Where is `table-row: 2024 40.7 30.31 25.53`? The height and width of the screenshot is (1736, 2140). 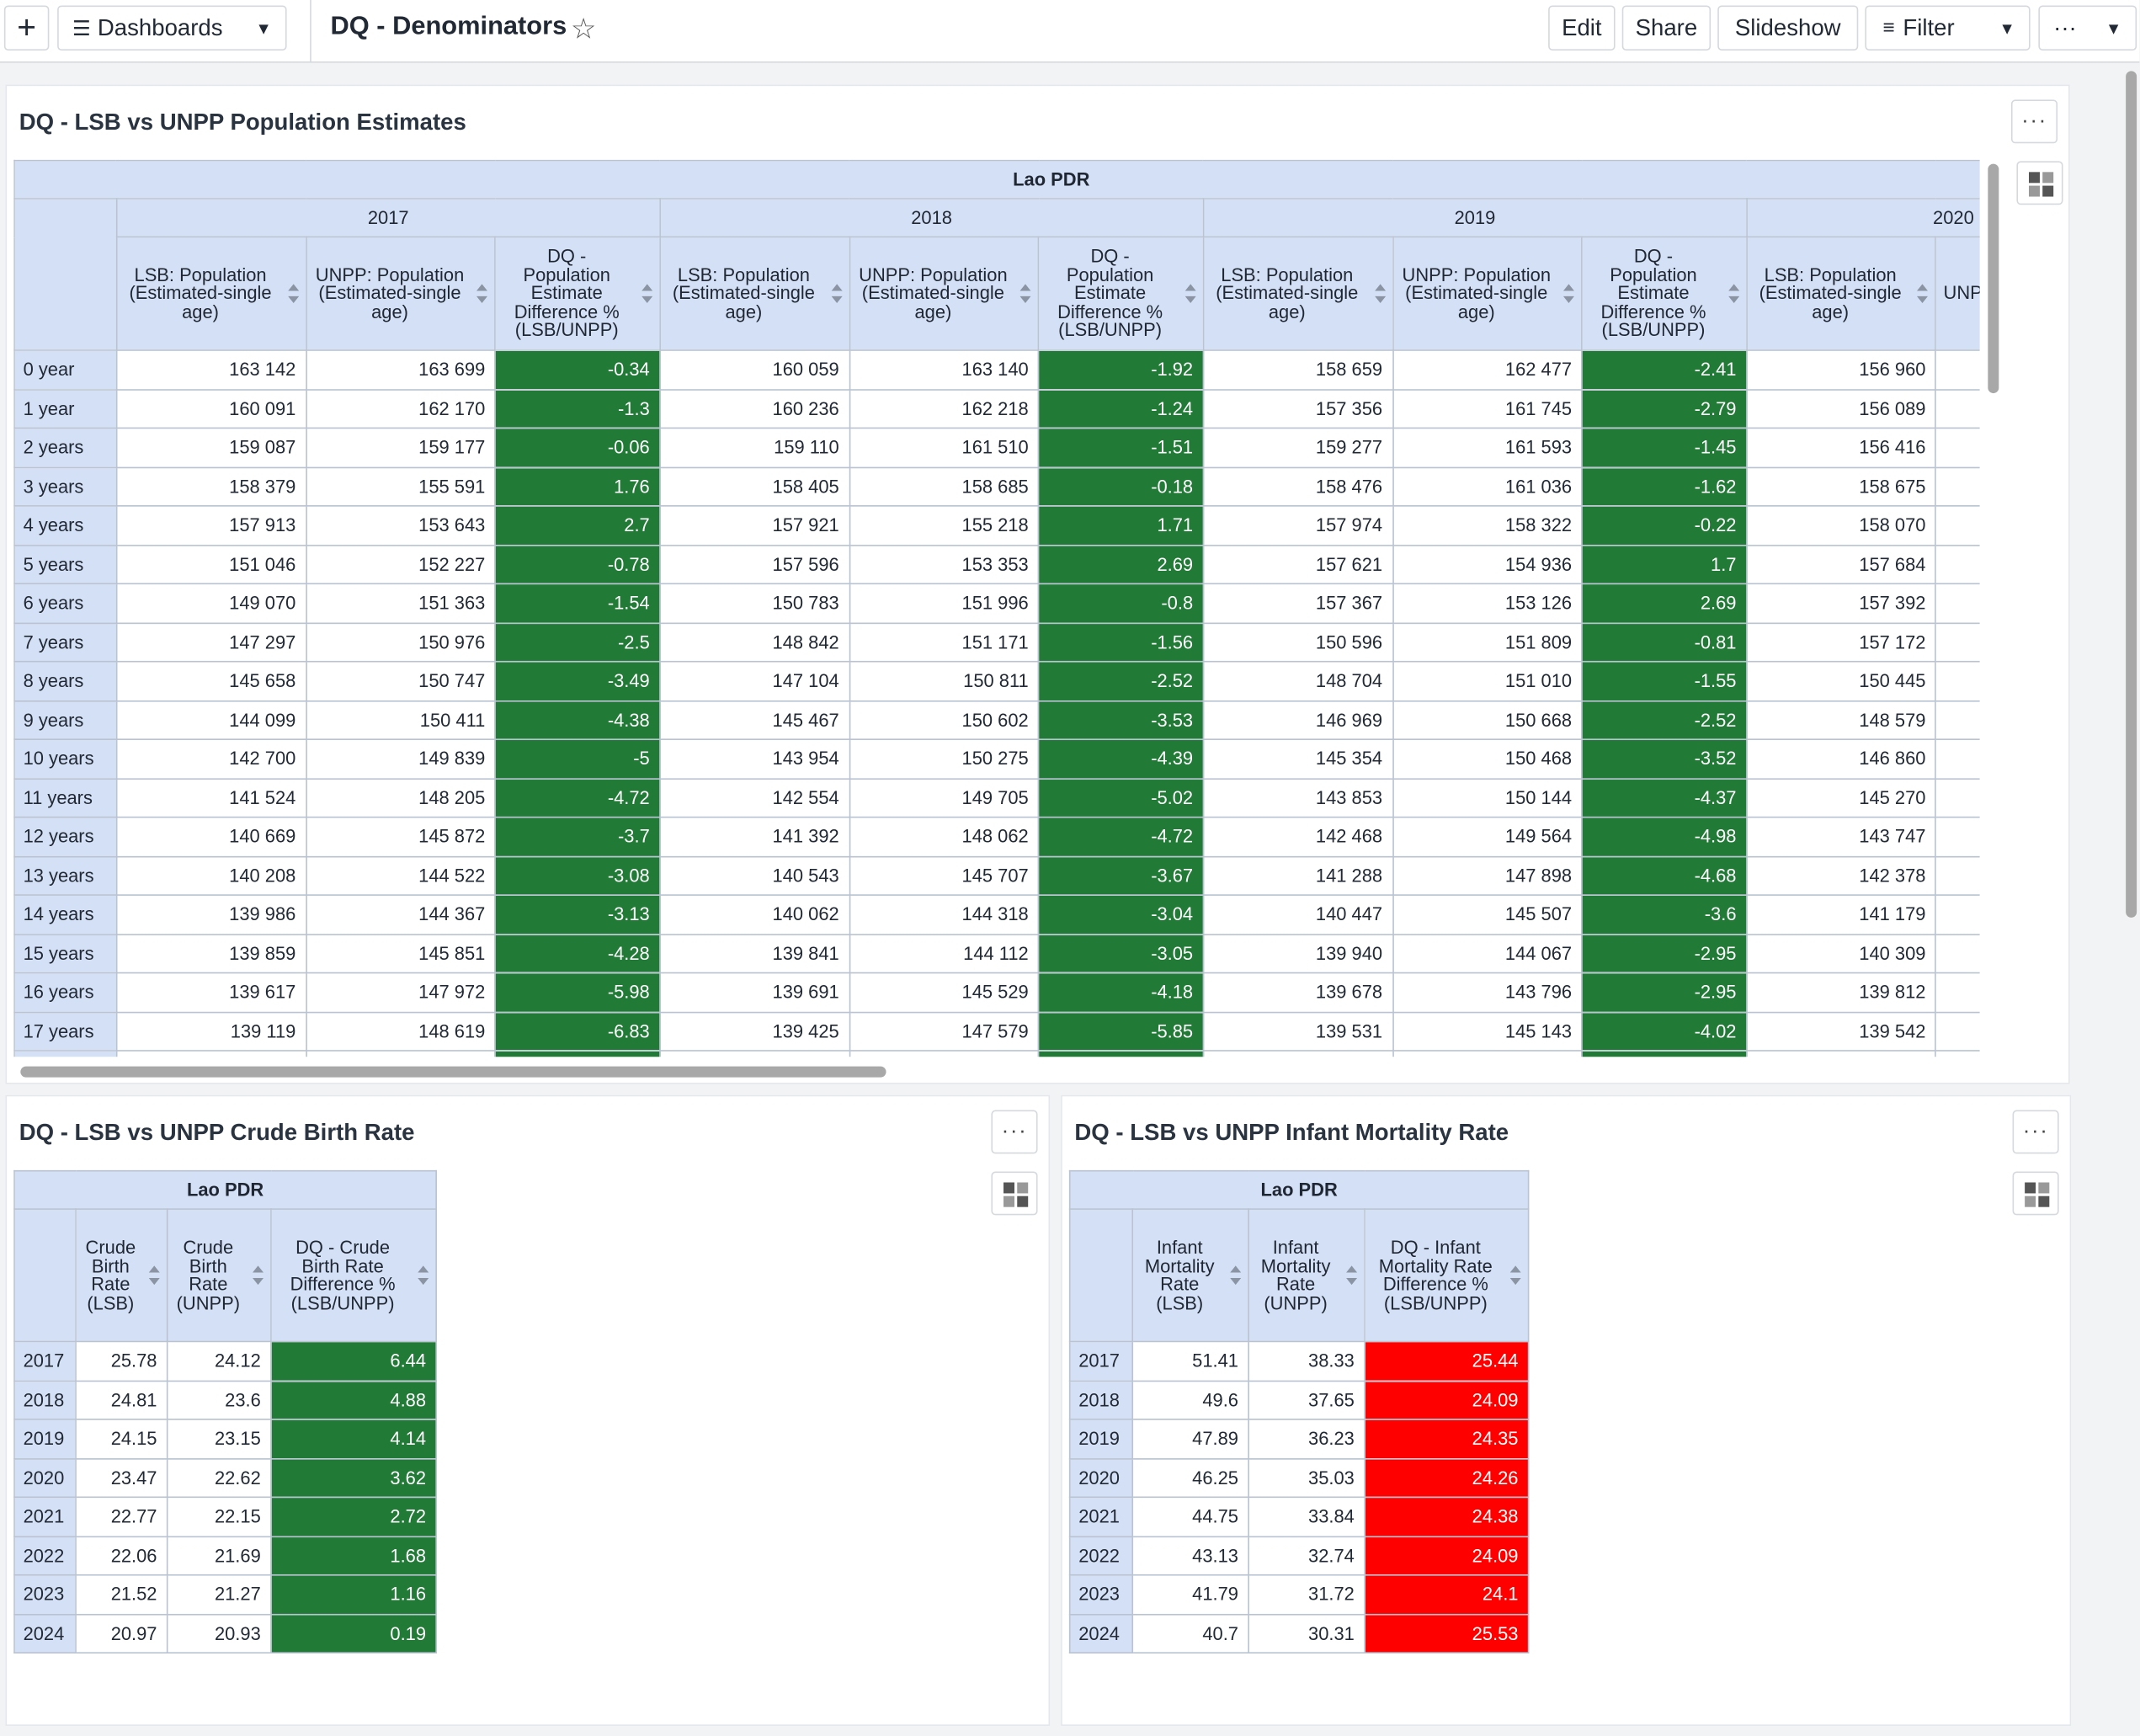
table-row: 2024 40.7 30.31 25.53 is located at coordinates (1299, 1633).